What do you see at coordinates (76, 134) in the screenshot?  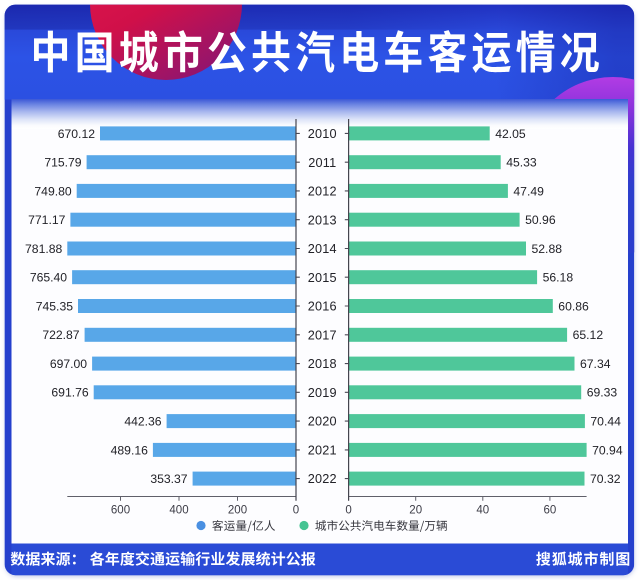 I see `svg-text: 670.12` at bounding box center [76, 134].